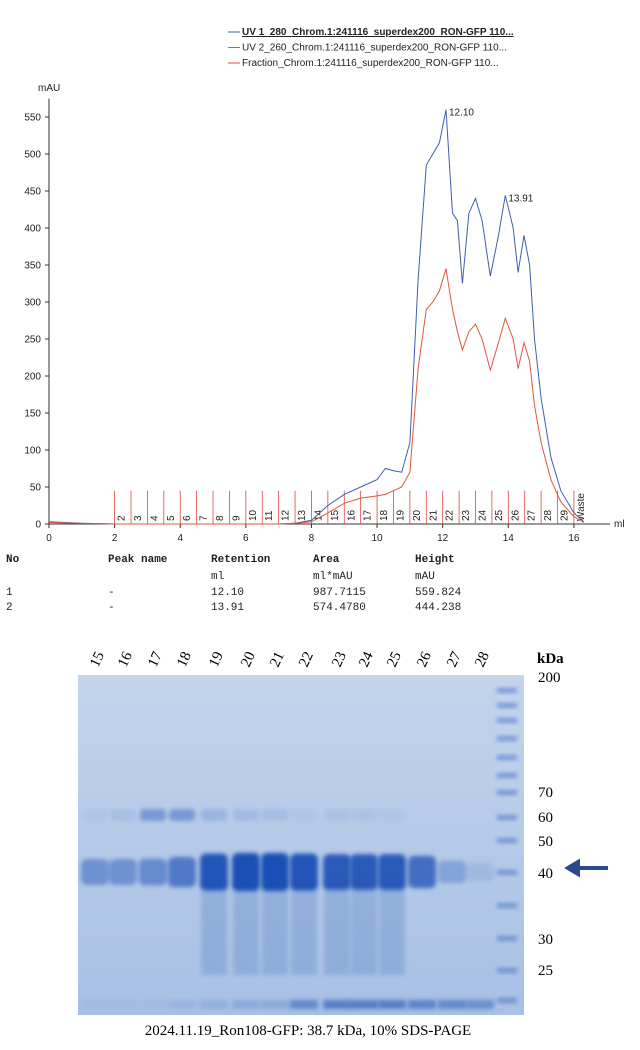 Image resolution: width=640 pixels, height=1050 pixels. I want to click on table-cell: 444.238, so click(438, 608).